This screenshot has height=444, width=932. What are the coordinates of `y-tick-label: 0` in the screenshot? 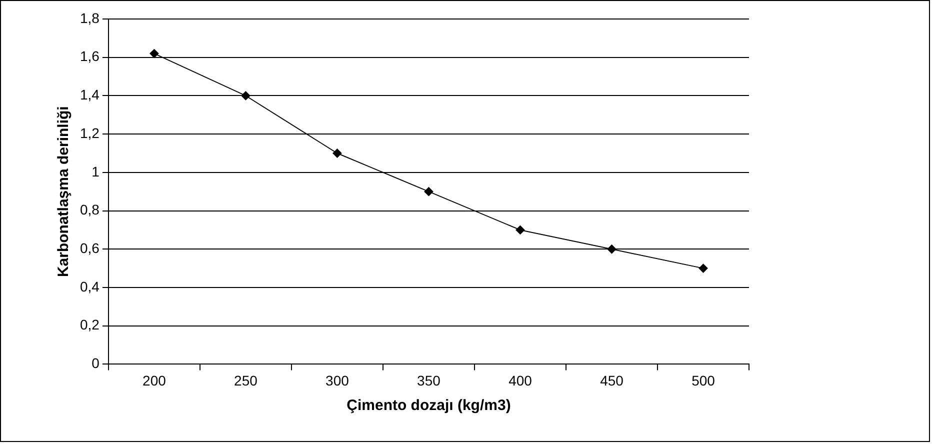 It's located at (96, 363).